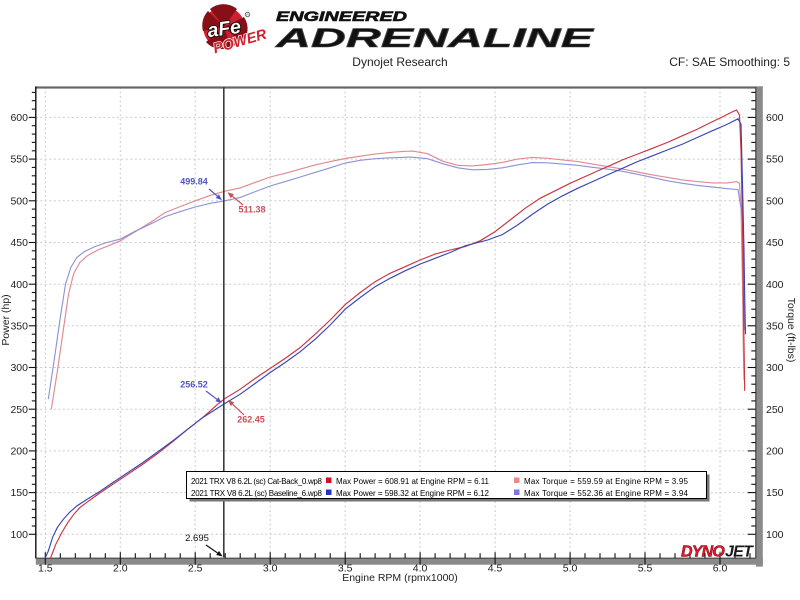 The width and height of the screenshot is (800, 600). What do you see at coordinates (645, 569) in the screenshot?
I see `svg-text: 5.5` at bounding box center [645, 569].